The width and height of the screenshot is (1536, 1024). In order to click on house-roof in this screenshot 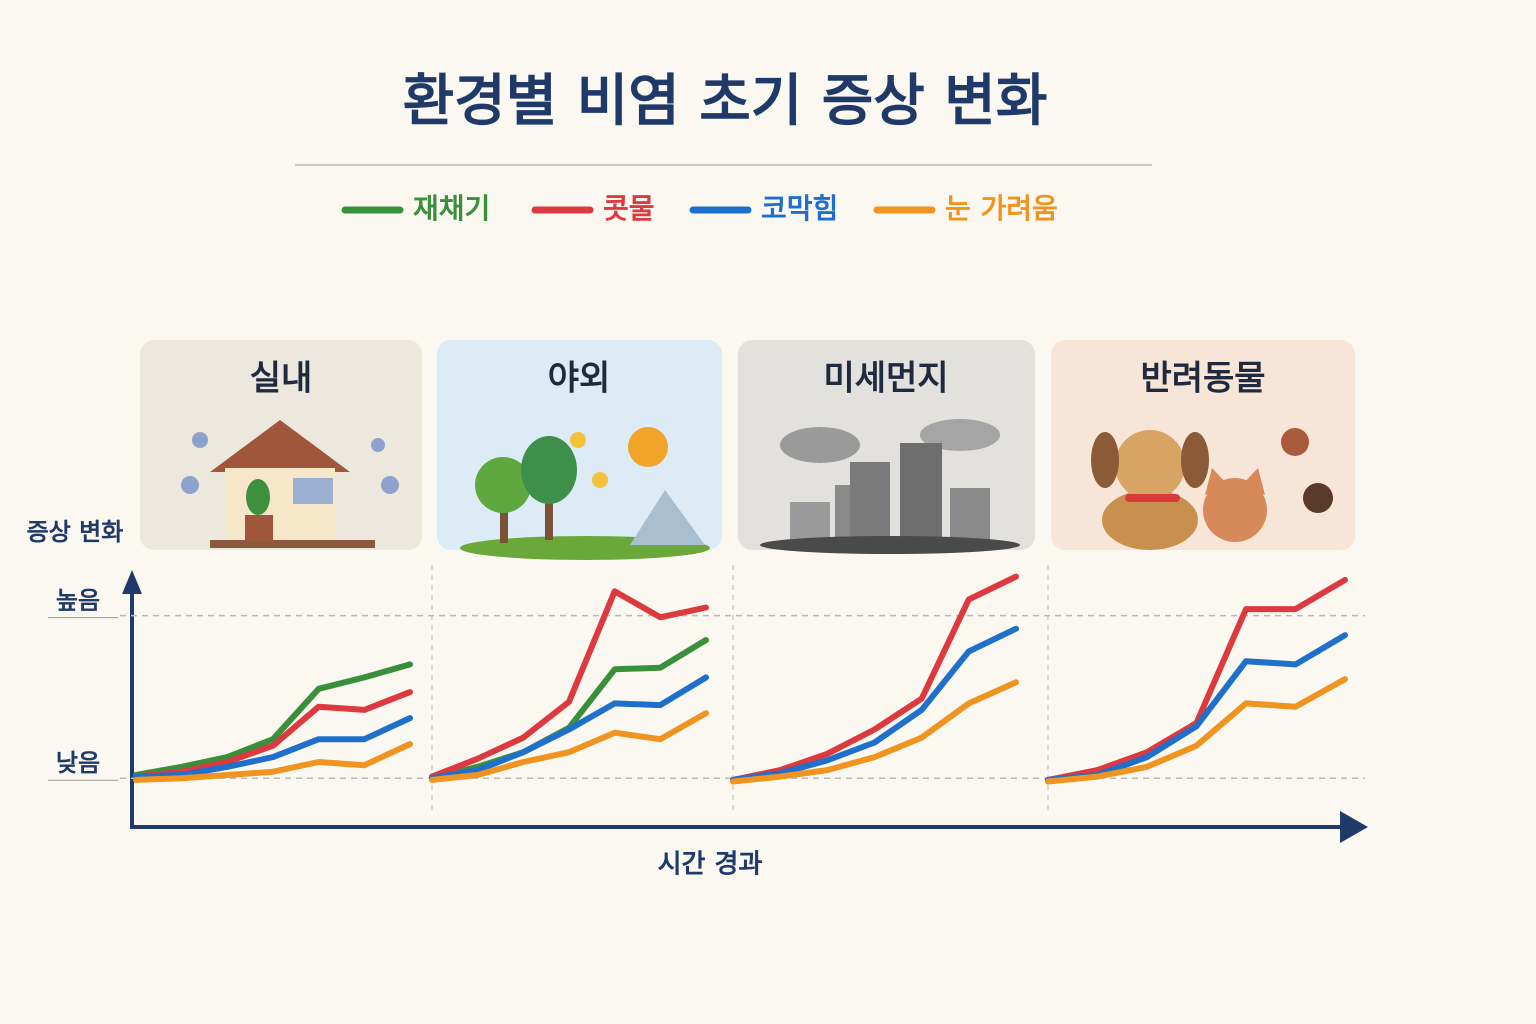, I will do `click(280, 446)`.